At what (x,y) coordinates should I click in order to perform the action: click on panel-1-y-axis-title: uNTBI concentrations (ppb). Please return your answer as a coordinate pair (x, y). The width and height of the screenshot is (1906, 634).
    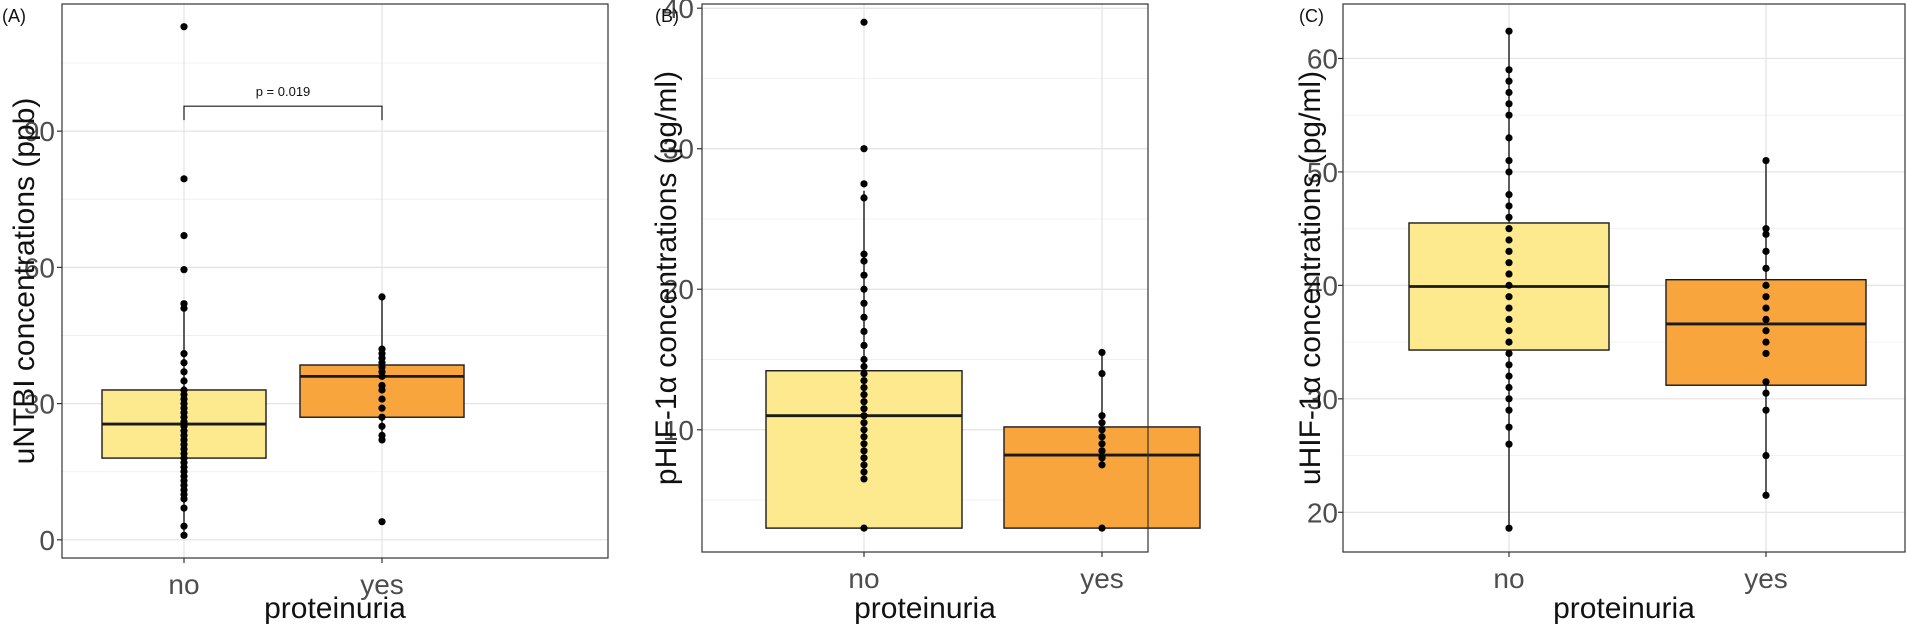
    Looking at the image, I should click on (24, 281).